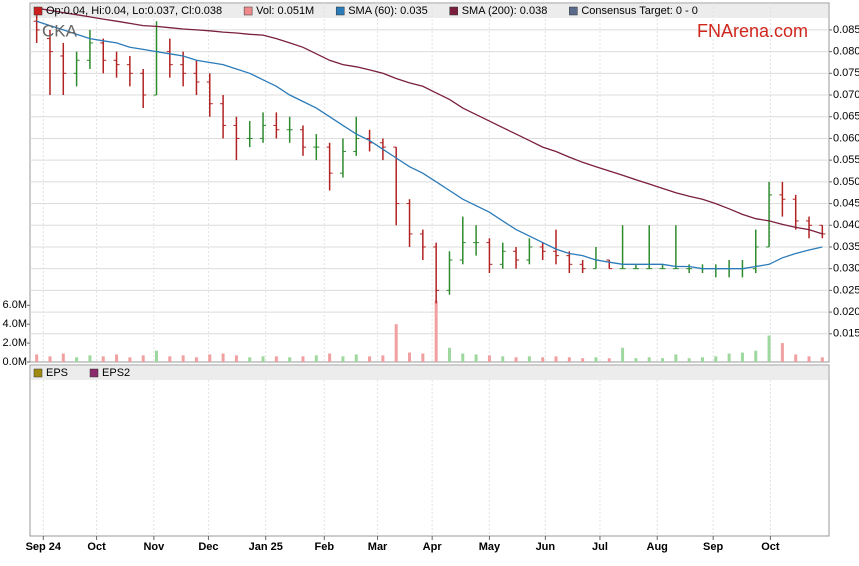 This screenshot has width=859, height=566. Describe the element at coordinates (15, 324) in the screenshot. I see `vol-tick-label: 4.0M` at that location.